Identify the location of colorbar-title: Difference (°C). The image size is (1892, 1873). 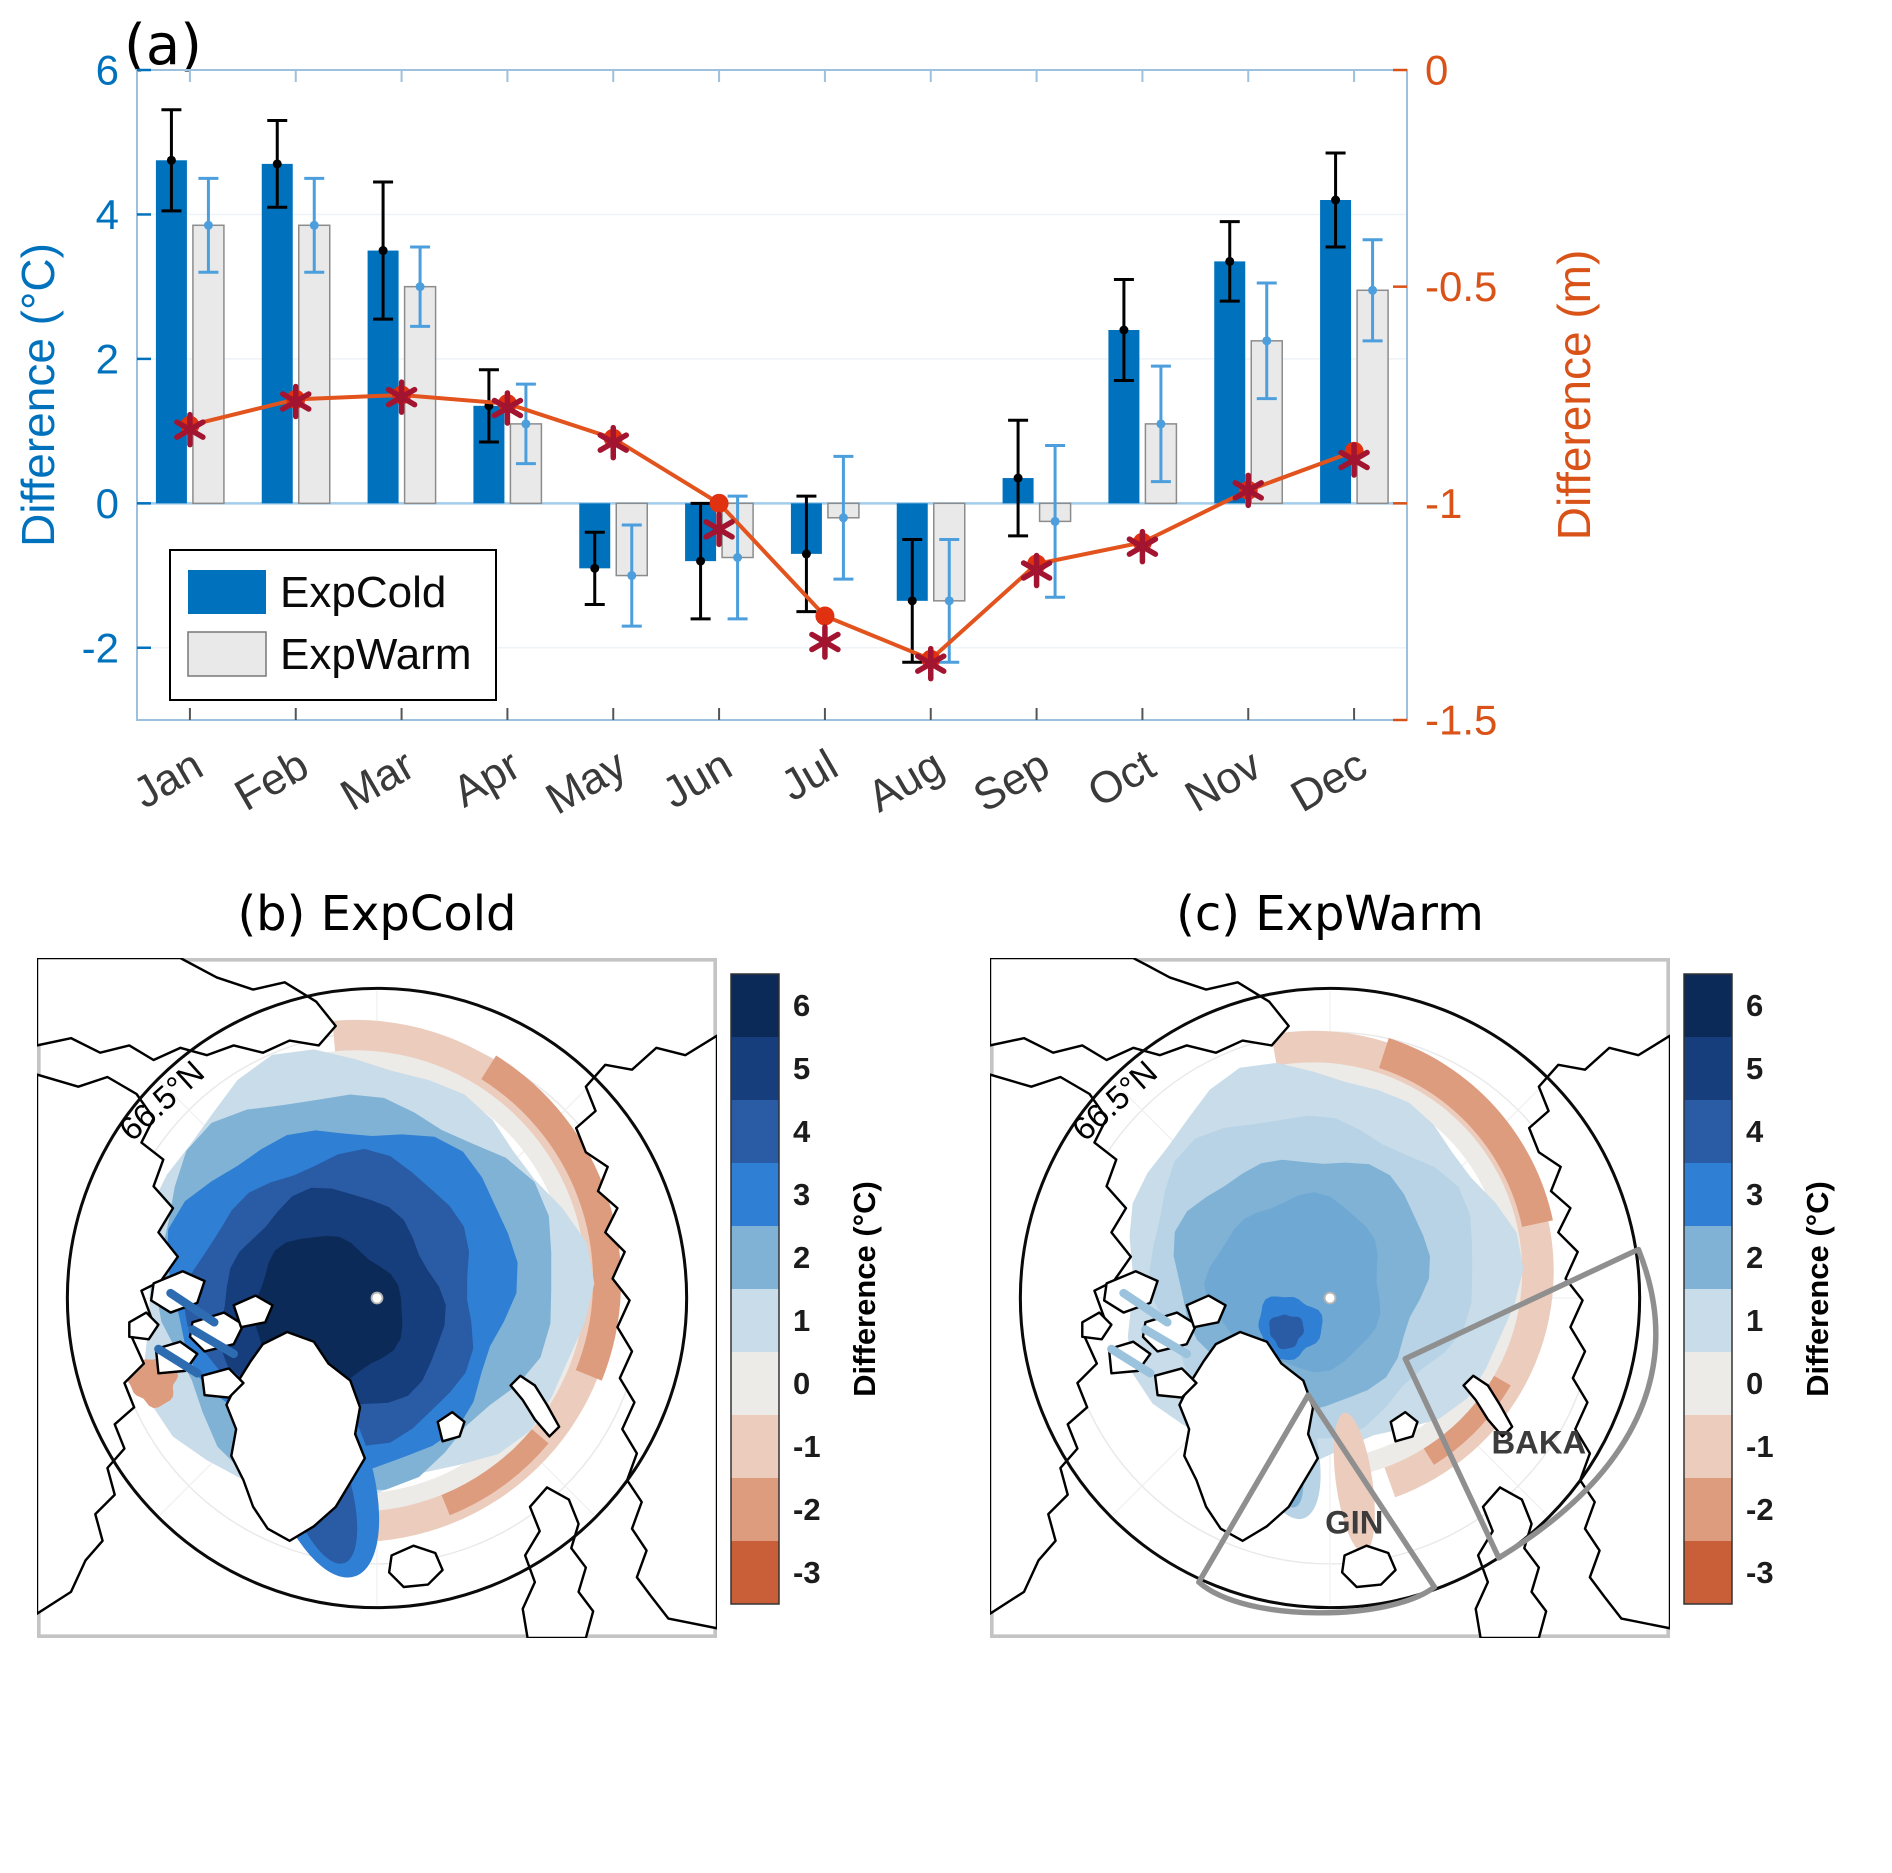
(1817, 1289).